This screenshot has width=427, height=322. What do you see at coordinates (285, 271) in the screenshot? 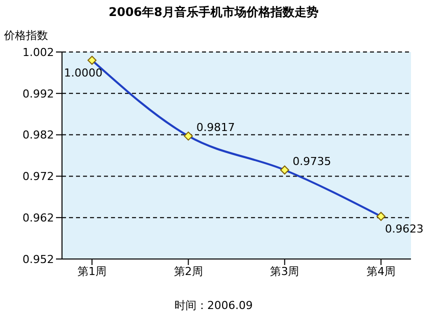
I see `x-tick-label: 第3周` at bounding box center [285, 271].